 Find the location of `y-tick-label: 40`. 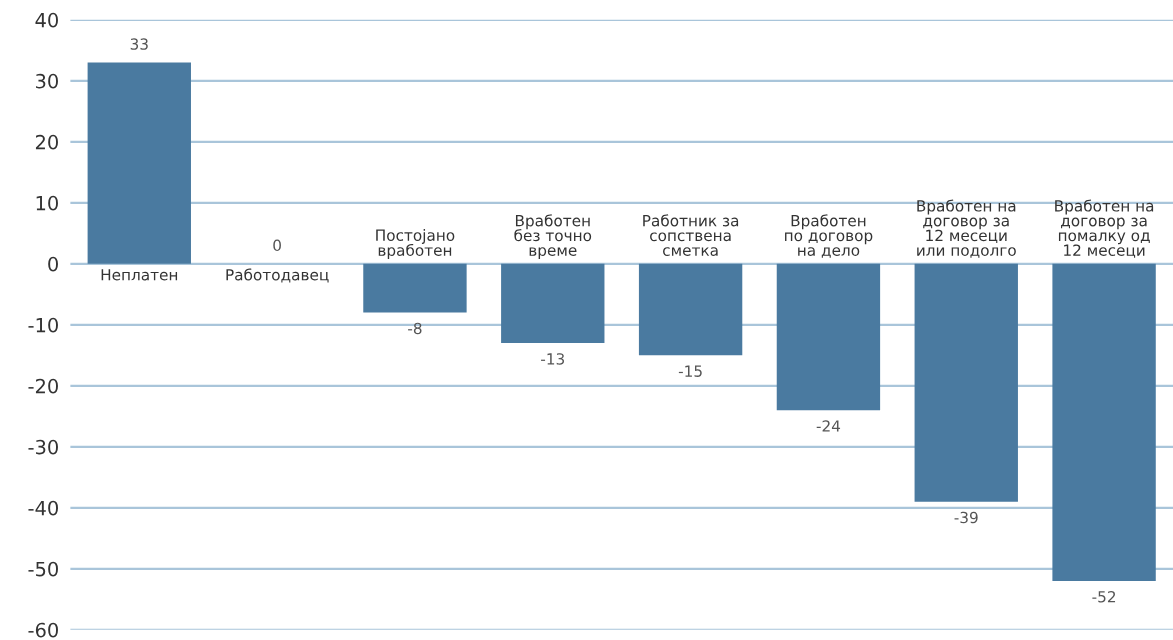

y-tick-label: 40 is located at coordinates (46, 20).